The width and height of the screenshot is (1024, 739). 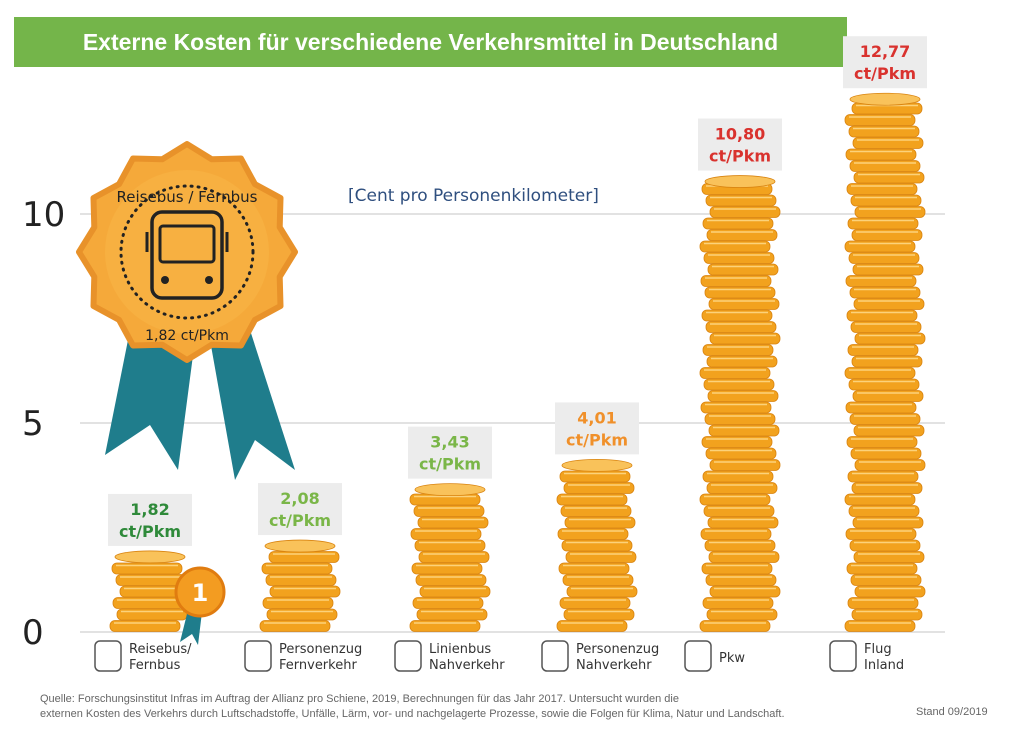 I want to click on x-tick-label: Linienbus, so click(x=460, y=649).